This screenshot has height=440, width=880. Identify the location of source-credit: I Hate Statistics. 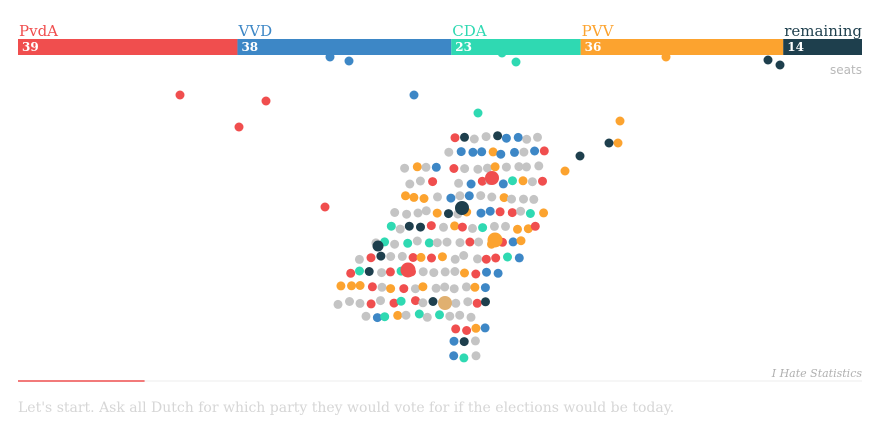
(817, 373).